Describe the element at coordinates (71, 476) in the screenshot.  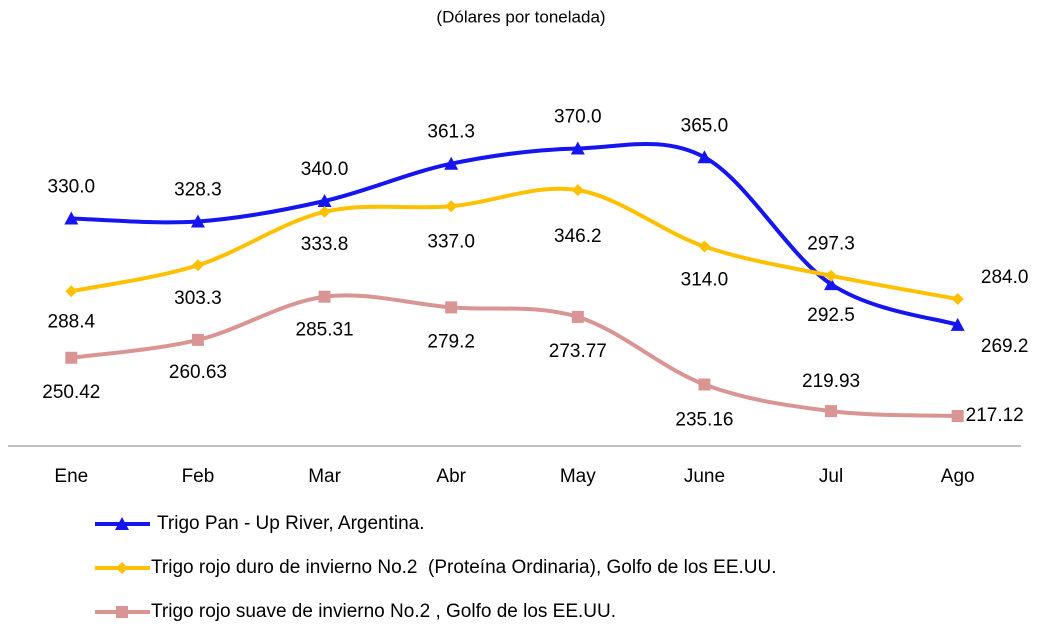
I see `x-tick-label: Ene` at that location.